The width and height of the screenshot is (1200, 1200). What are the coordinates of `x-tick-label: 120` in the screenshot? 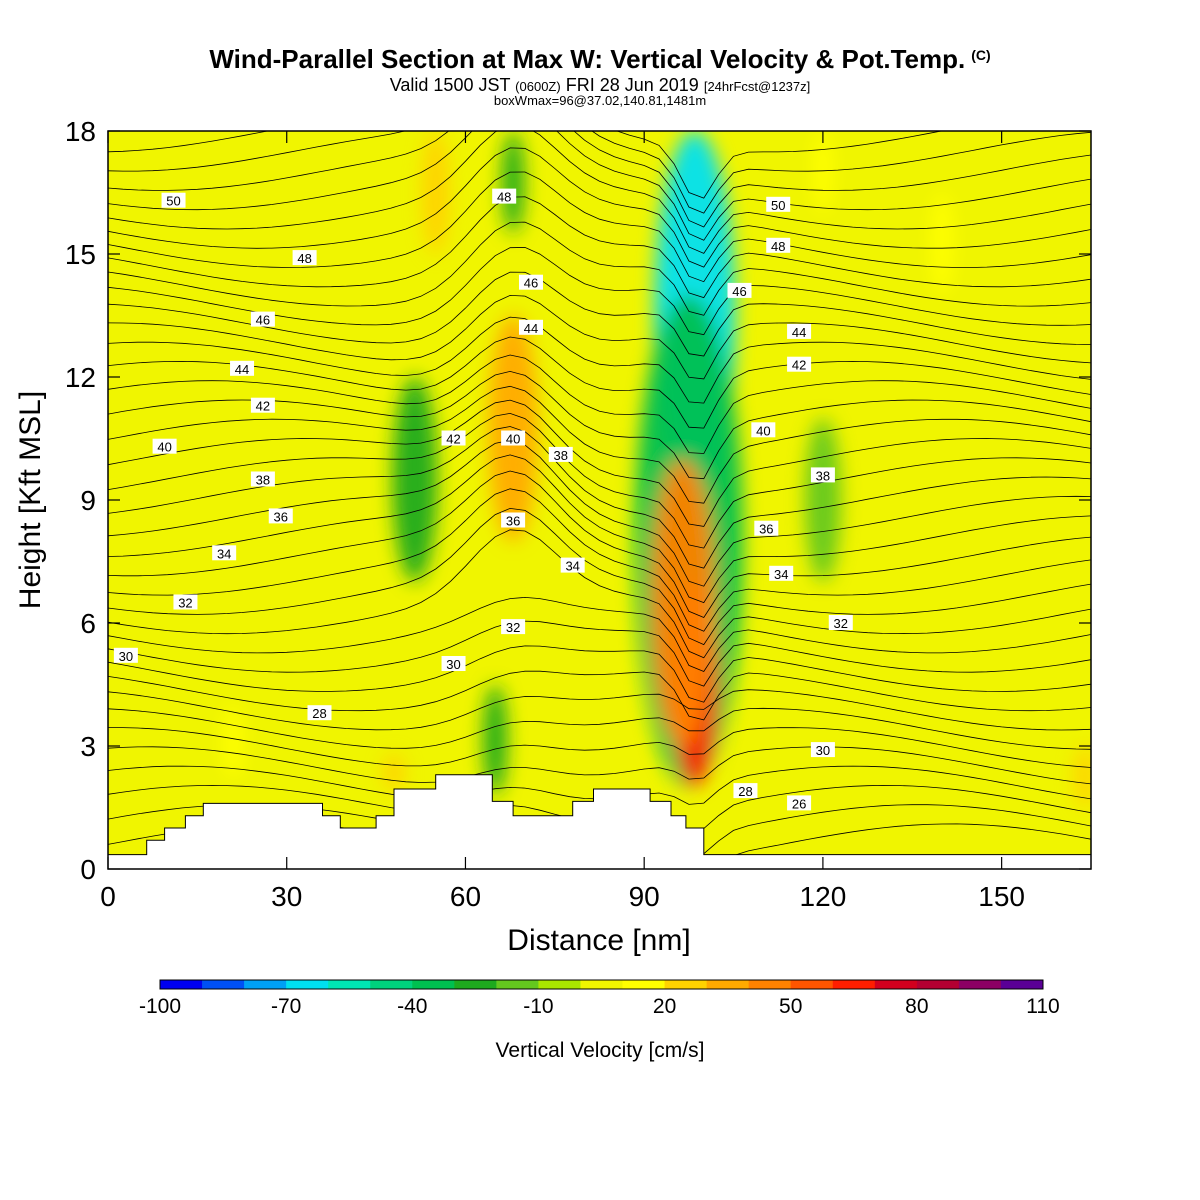 It's located at (823, 896).